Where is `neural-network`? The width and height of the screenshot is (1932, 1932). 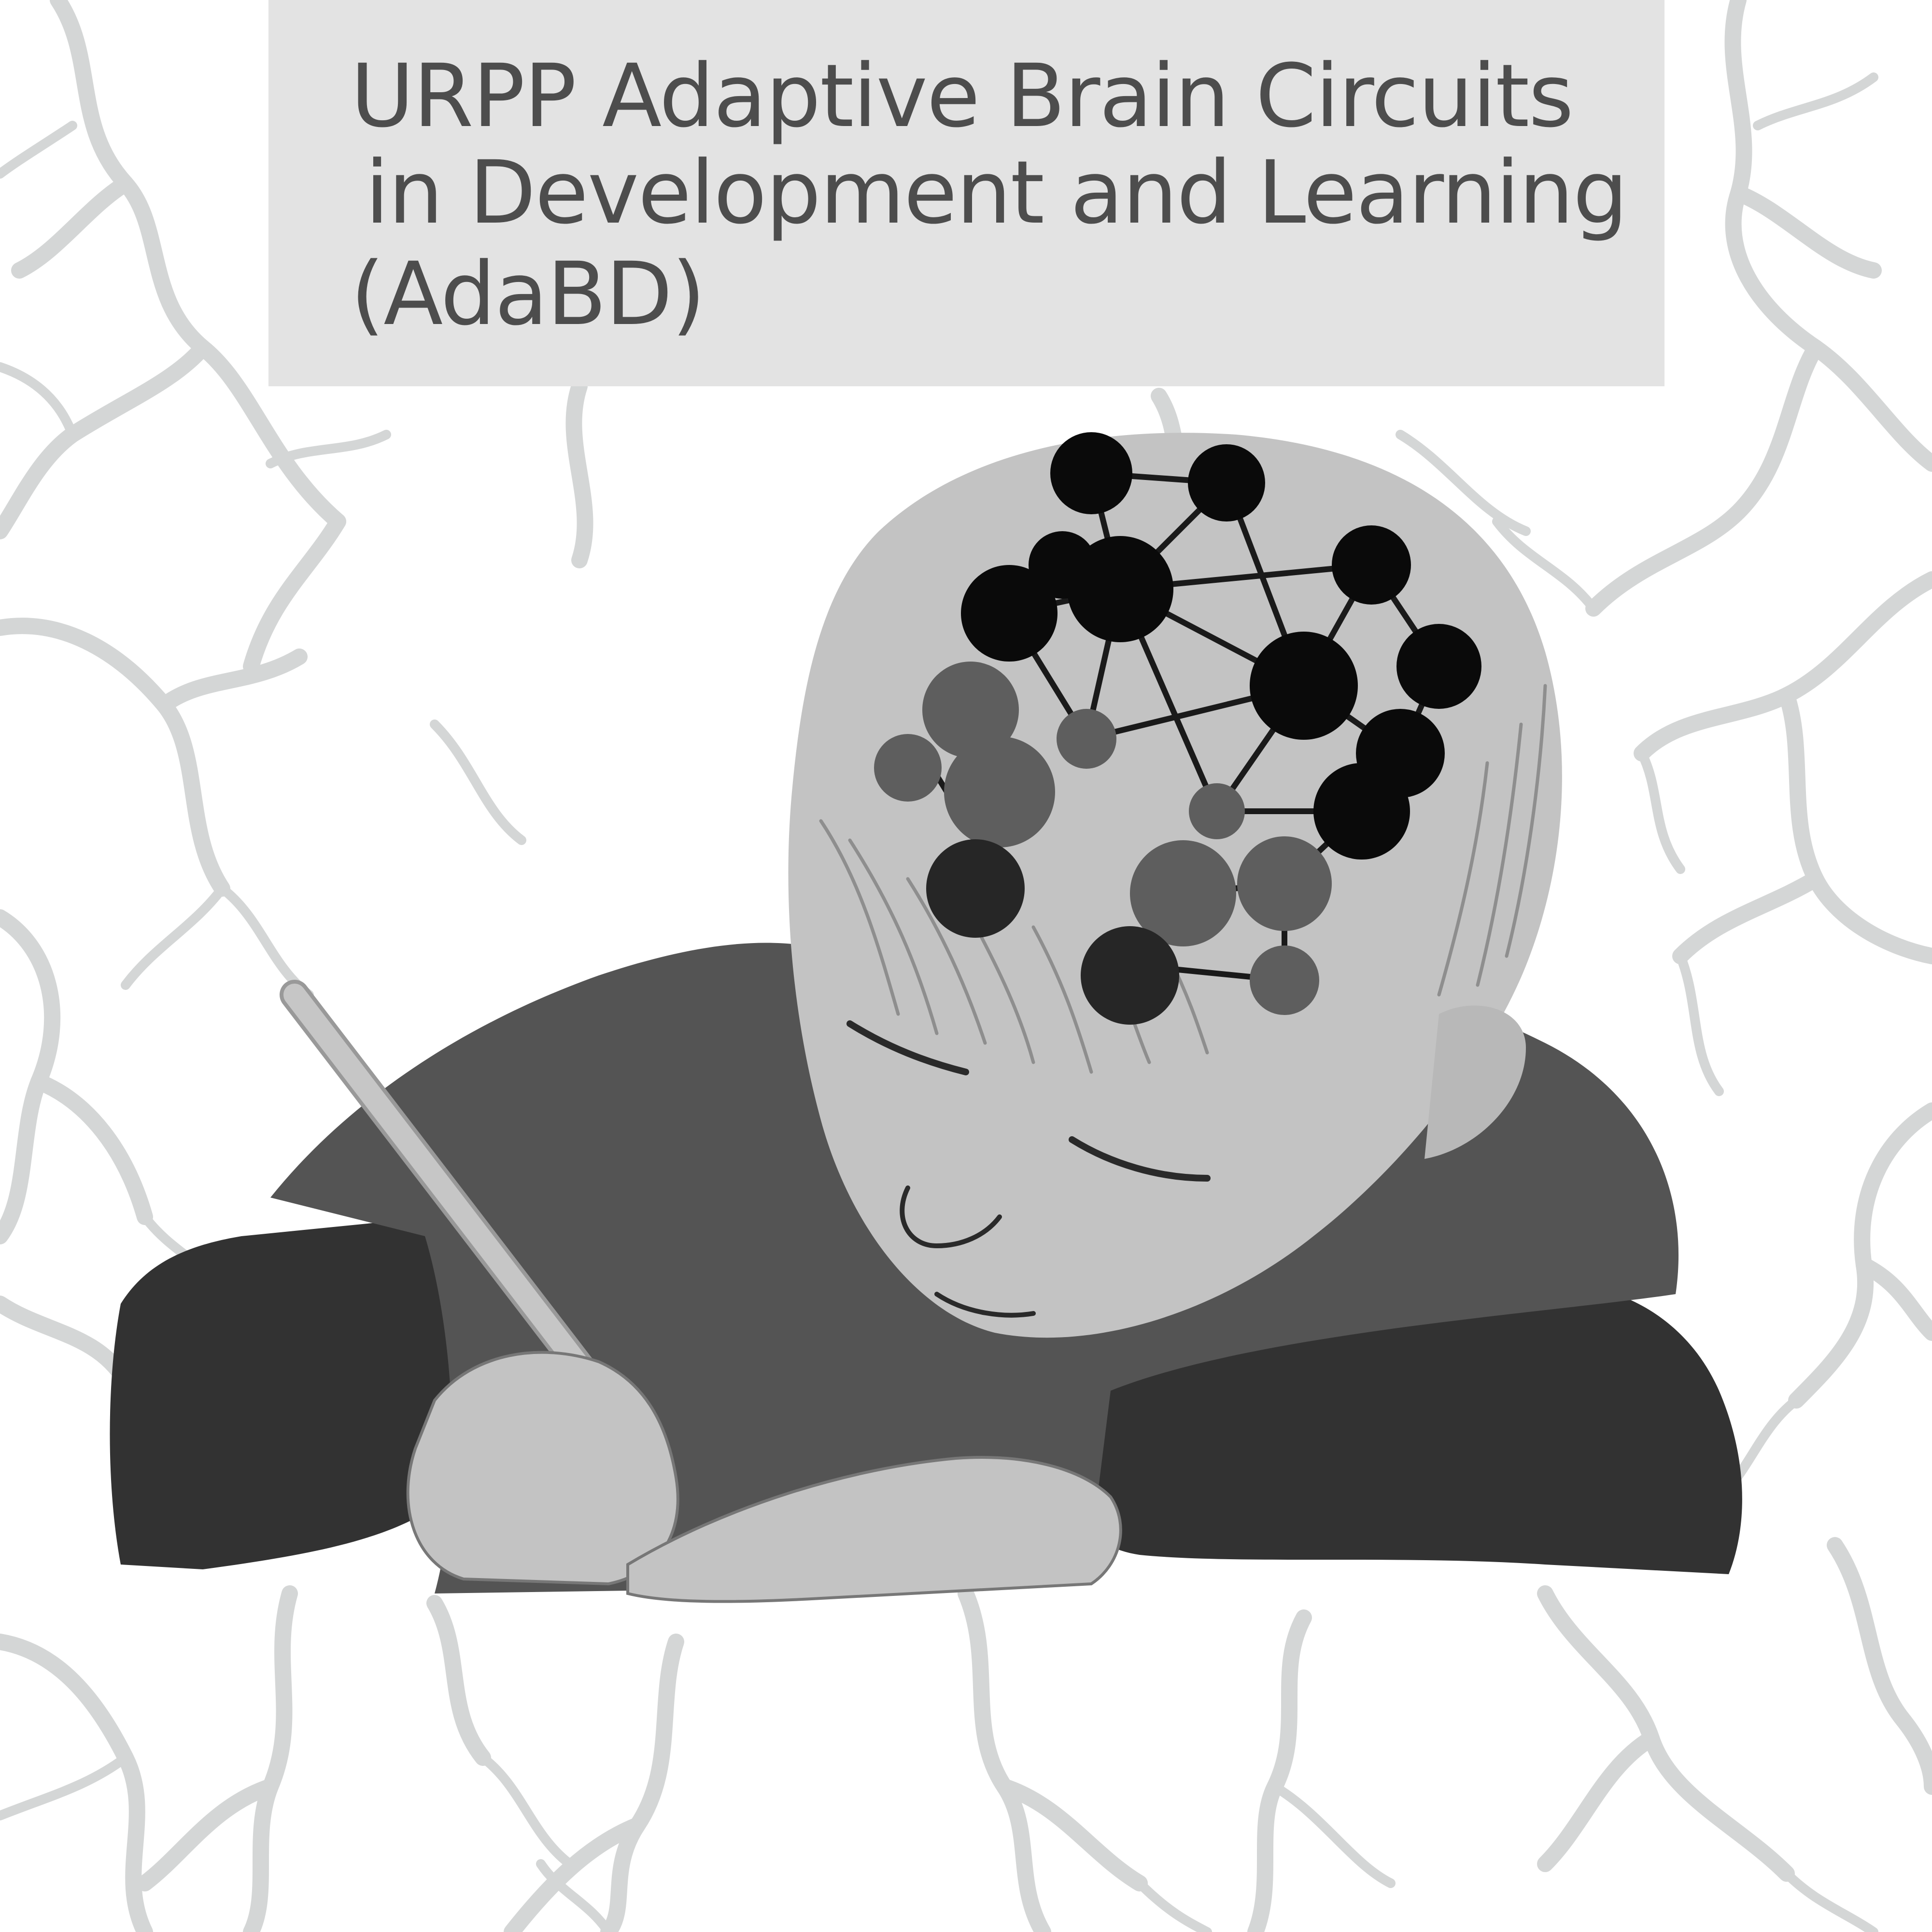
neural-network is located at coordinates (1177, 728).